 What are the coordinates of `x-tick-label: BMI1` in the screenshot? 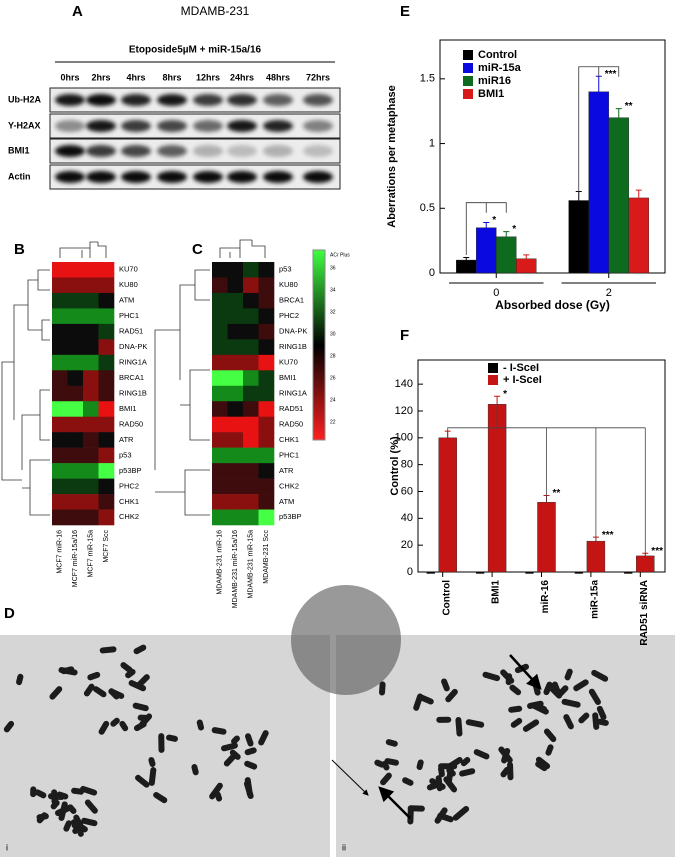 It's located at (496, 592).